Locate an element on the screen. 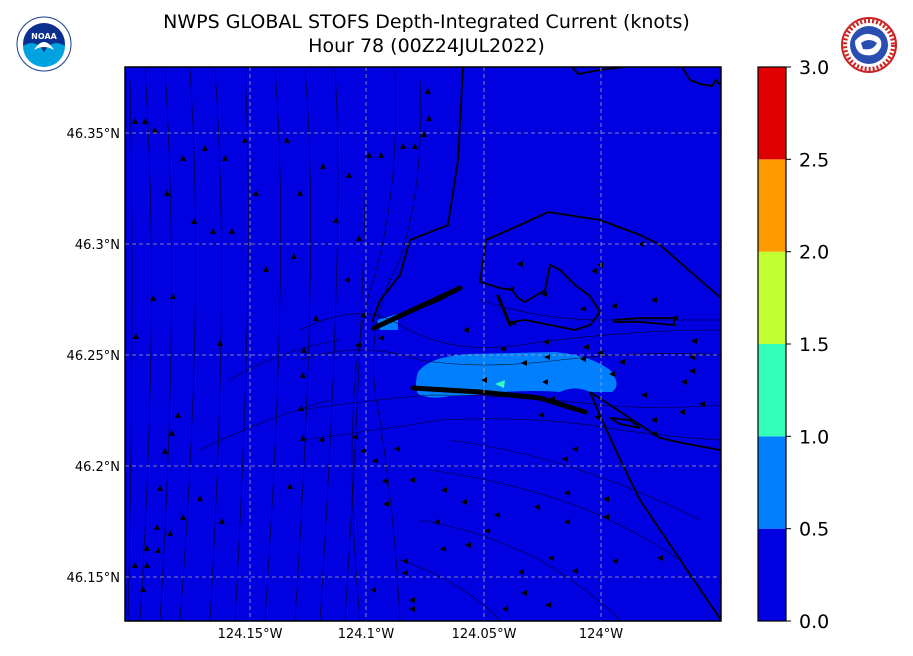 The width and height of the screenshot is (913, 656). y-tick-label: 46.25°N is located at coordinates (93, 356).